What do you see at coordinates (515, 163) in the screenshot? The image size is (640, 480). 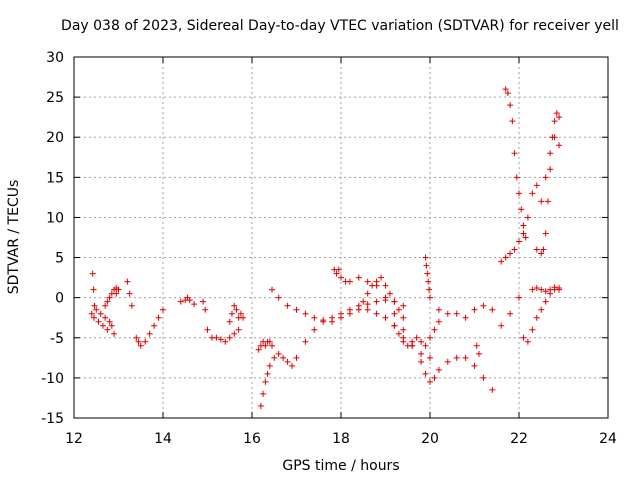 I see `series-s19` at bounding box center [515, 163].